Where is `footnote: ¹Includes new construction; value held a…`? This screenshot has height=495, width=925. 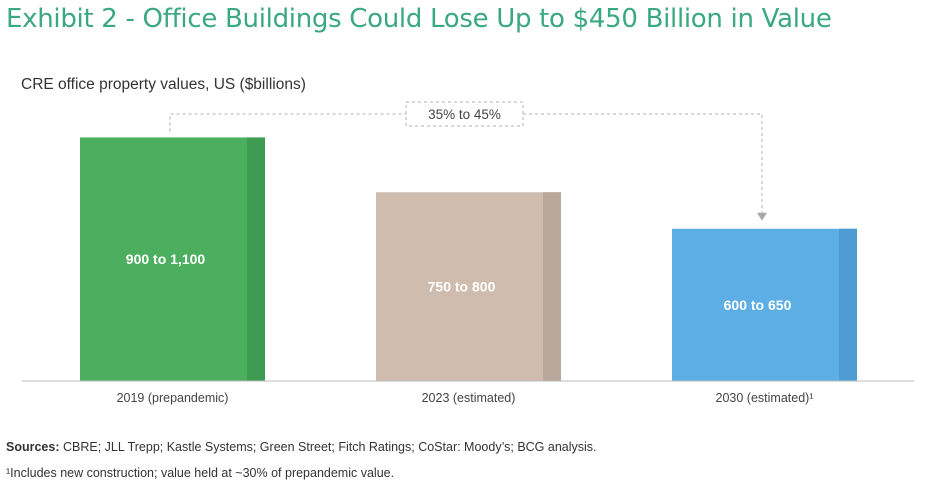 footnote: ¹Includes new construction; value held a… is located at coordinates (200, 473).